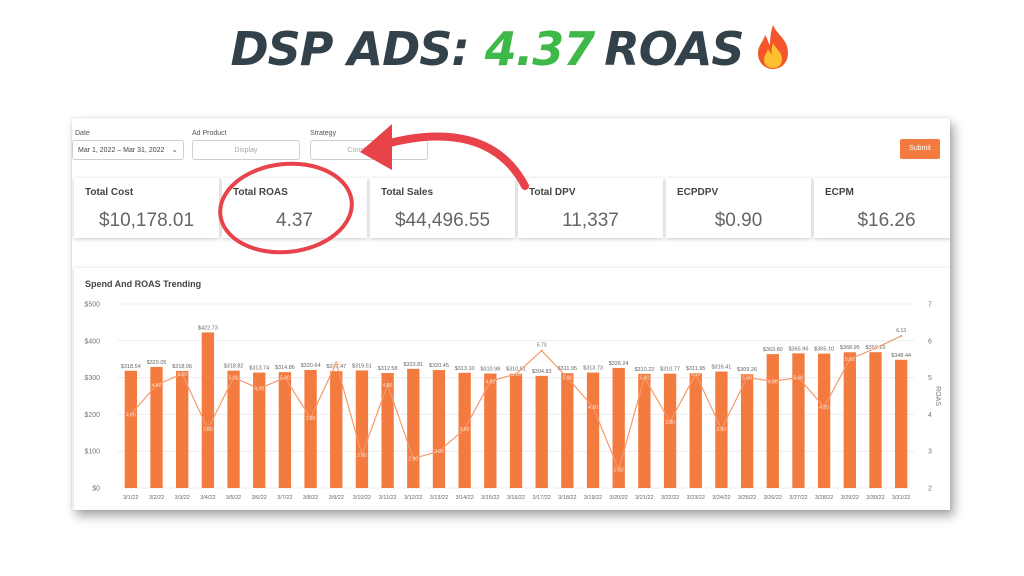 The image size is (1024, 576). What do you see at coordinates (146, 208) in the screenshot?
I see `metric-card-total-cost: Total Cost $10,178.01` at bounding box center [146, 208].